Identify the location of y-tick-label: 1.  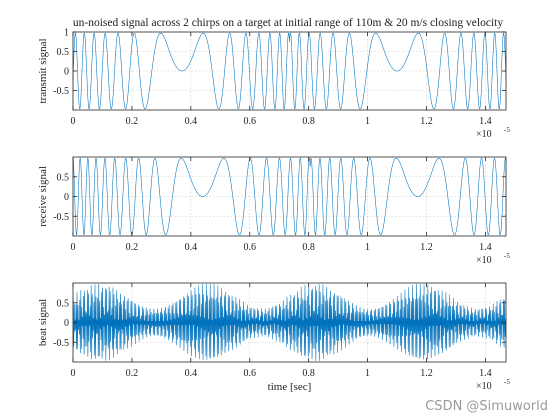
(66, 33).